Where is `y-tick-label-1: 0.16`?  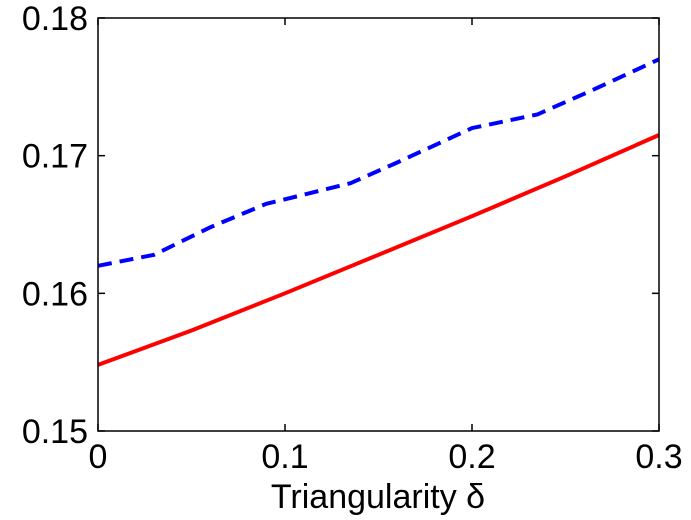
y-tick-label-1: 0.16 is located at coordinates (55, 294).